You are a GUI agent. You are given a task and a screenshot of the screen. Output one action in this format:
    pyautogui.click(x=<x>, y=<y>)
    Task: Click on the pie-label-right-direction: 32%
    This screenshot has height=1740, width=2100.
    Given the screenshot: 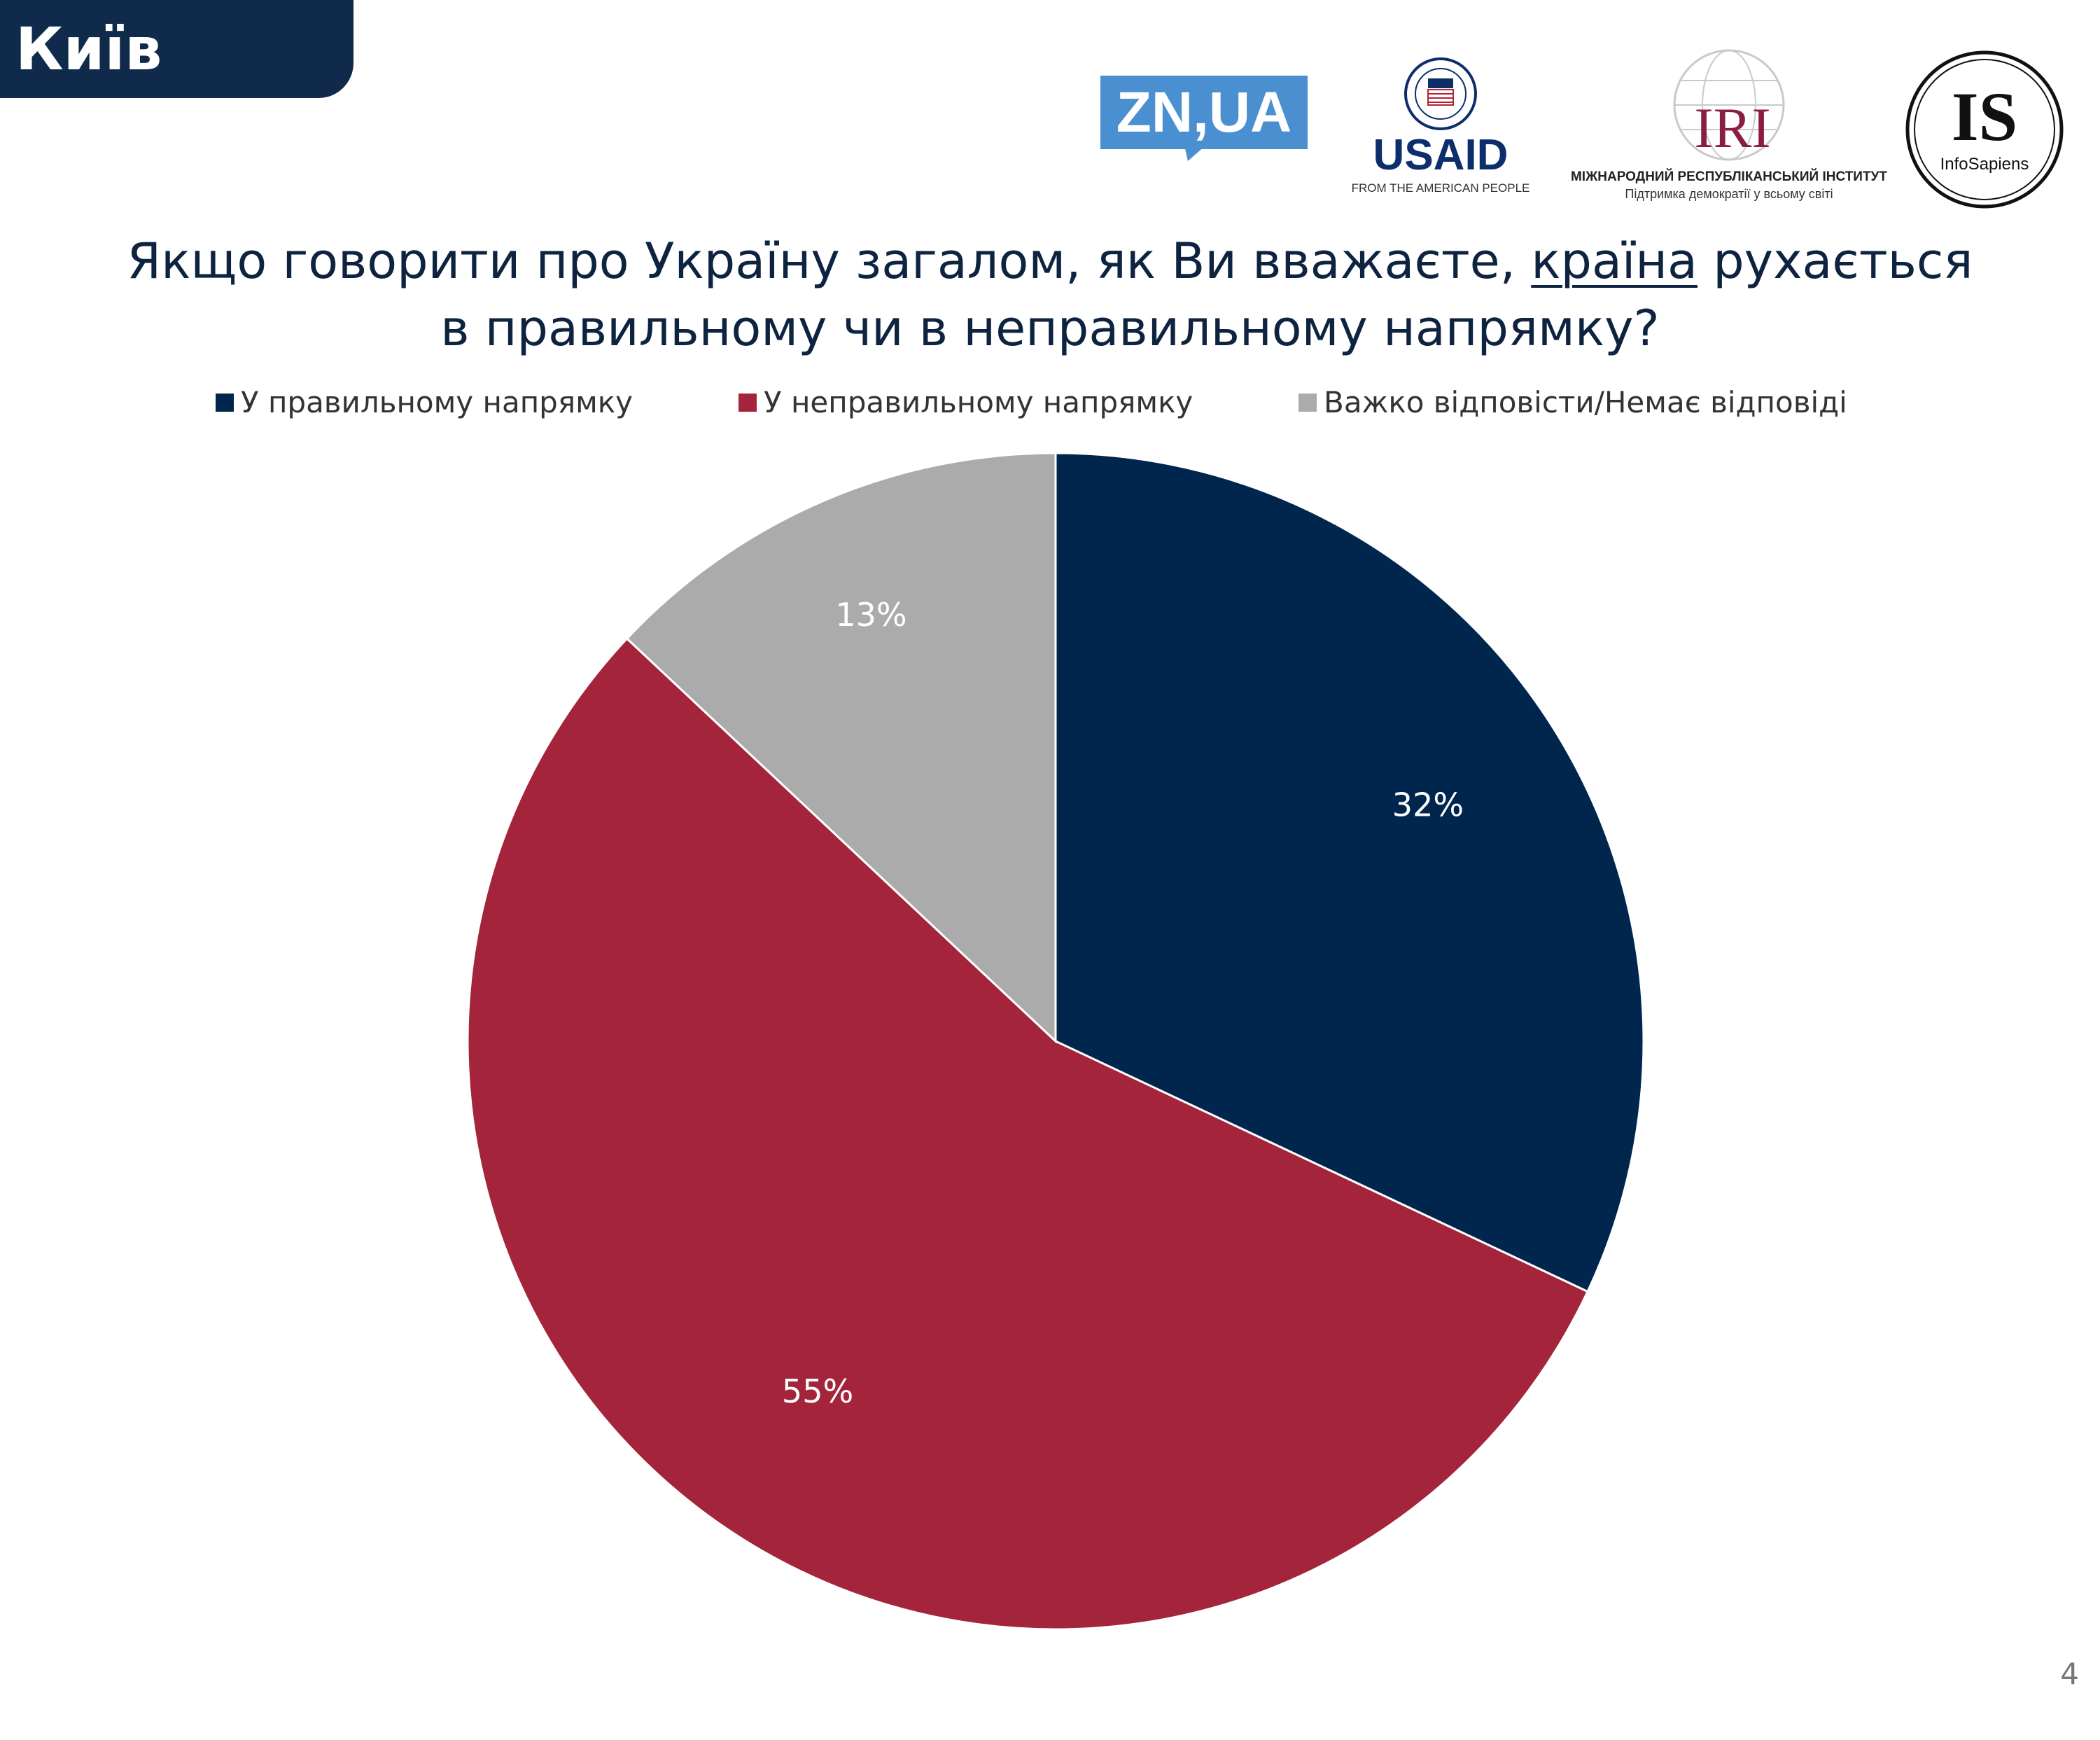 What is the action you would take?
    pyautogui.click(x=1428, y=804)
    